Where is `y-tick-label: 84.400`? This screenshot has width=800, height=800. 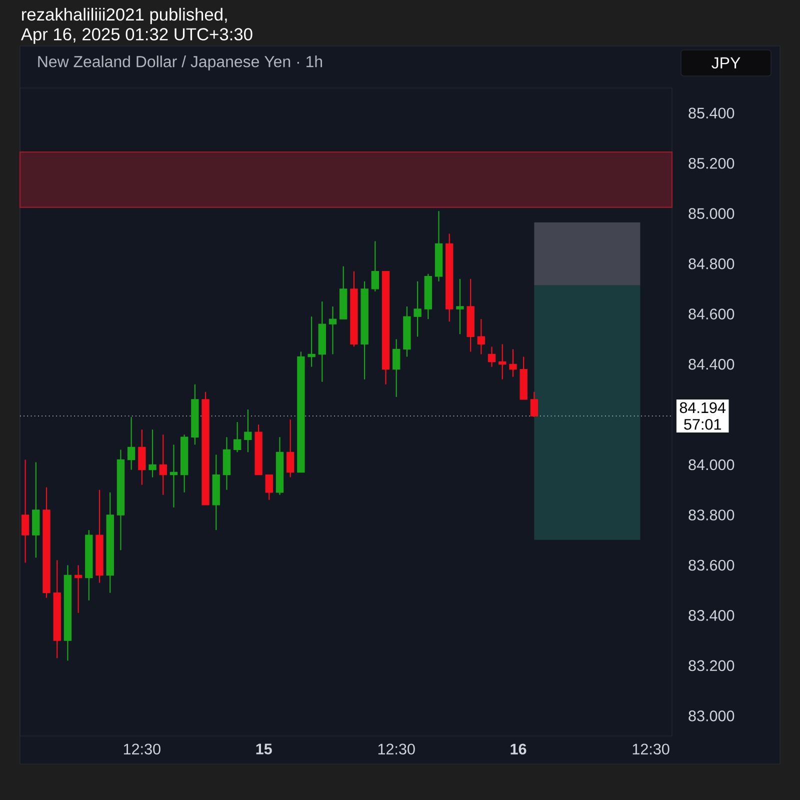
y-tick-label: 84.400 is located at coordinates (711, 364).